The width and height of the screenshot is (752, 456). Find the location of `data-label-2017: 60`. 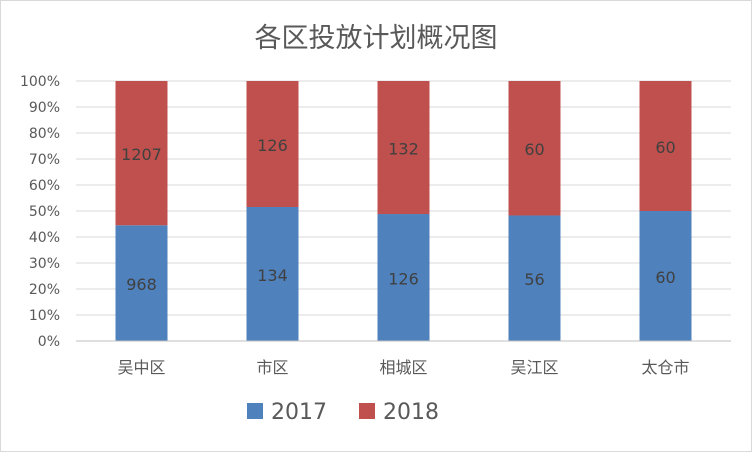

data-label-2017: 60 is located at coordinates (665, 277).